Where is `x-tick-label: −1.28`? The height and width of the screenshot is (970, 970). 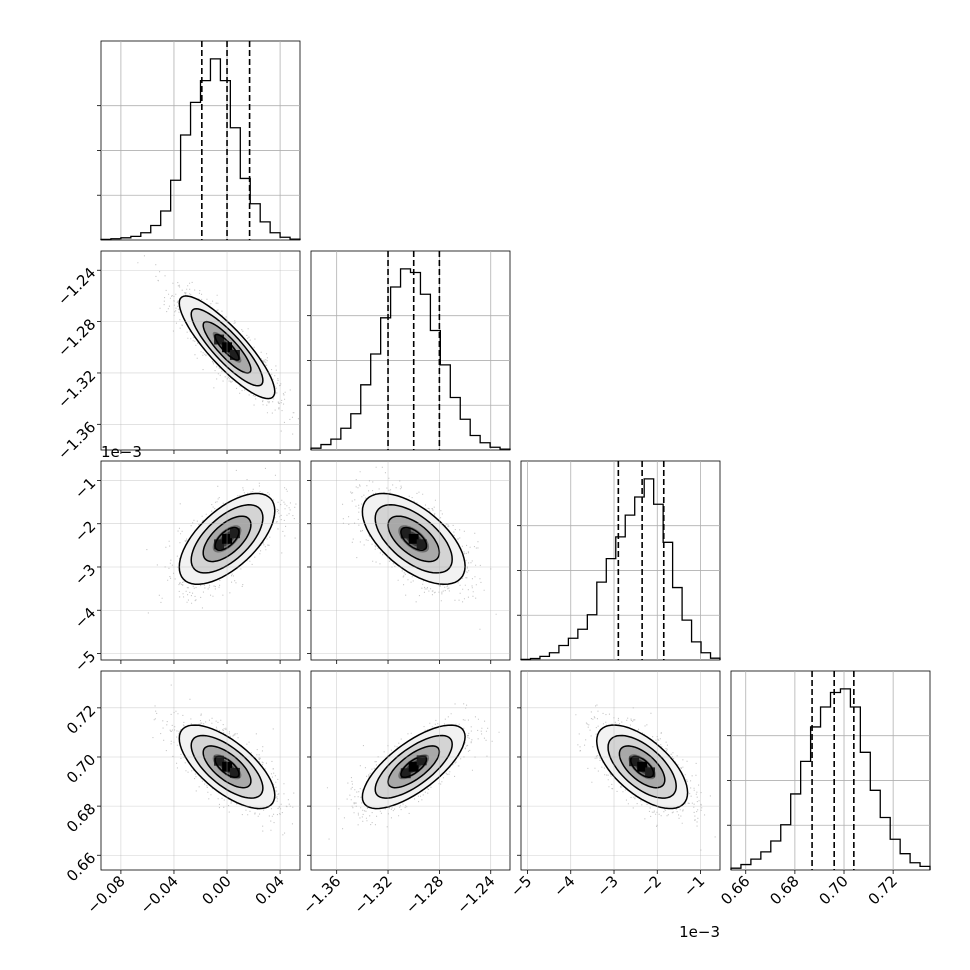 x-tick-label: −1.28 is located at coordinates (424, 894).